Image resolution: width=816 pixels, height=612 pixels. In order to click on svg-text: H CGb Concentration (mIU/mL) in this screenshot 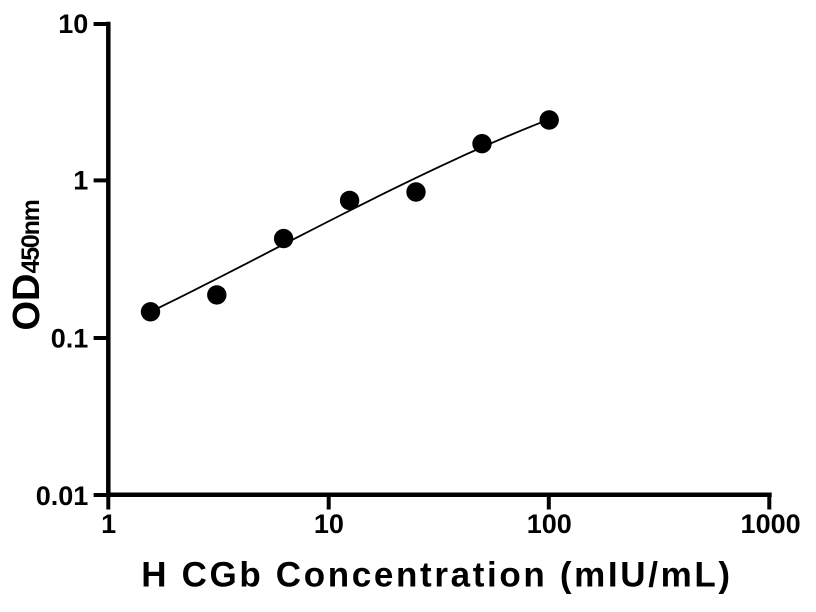, I will do `click(436, 575)`.